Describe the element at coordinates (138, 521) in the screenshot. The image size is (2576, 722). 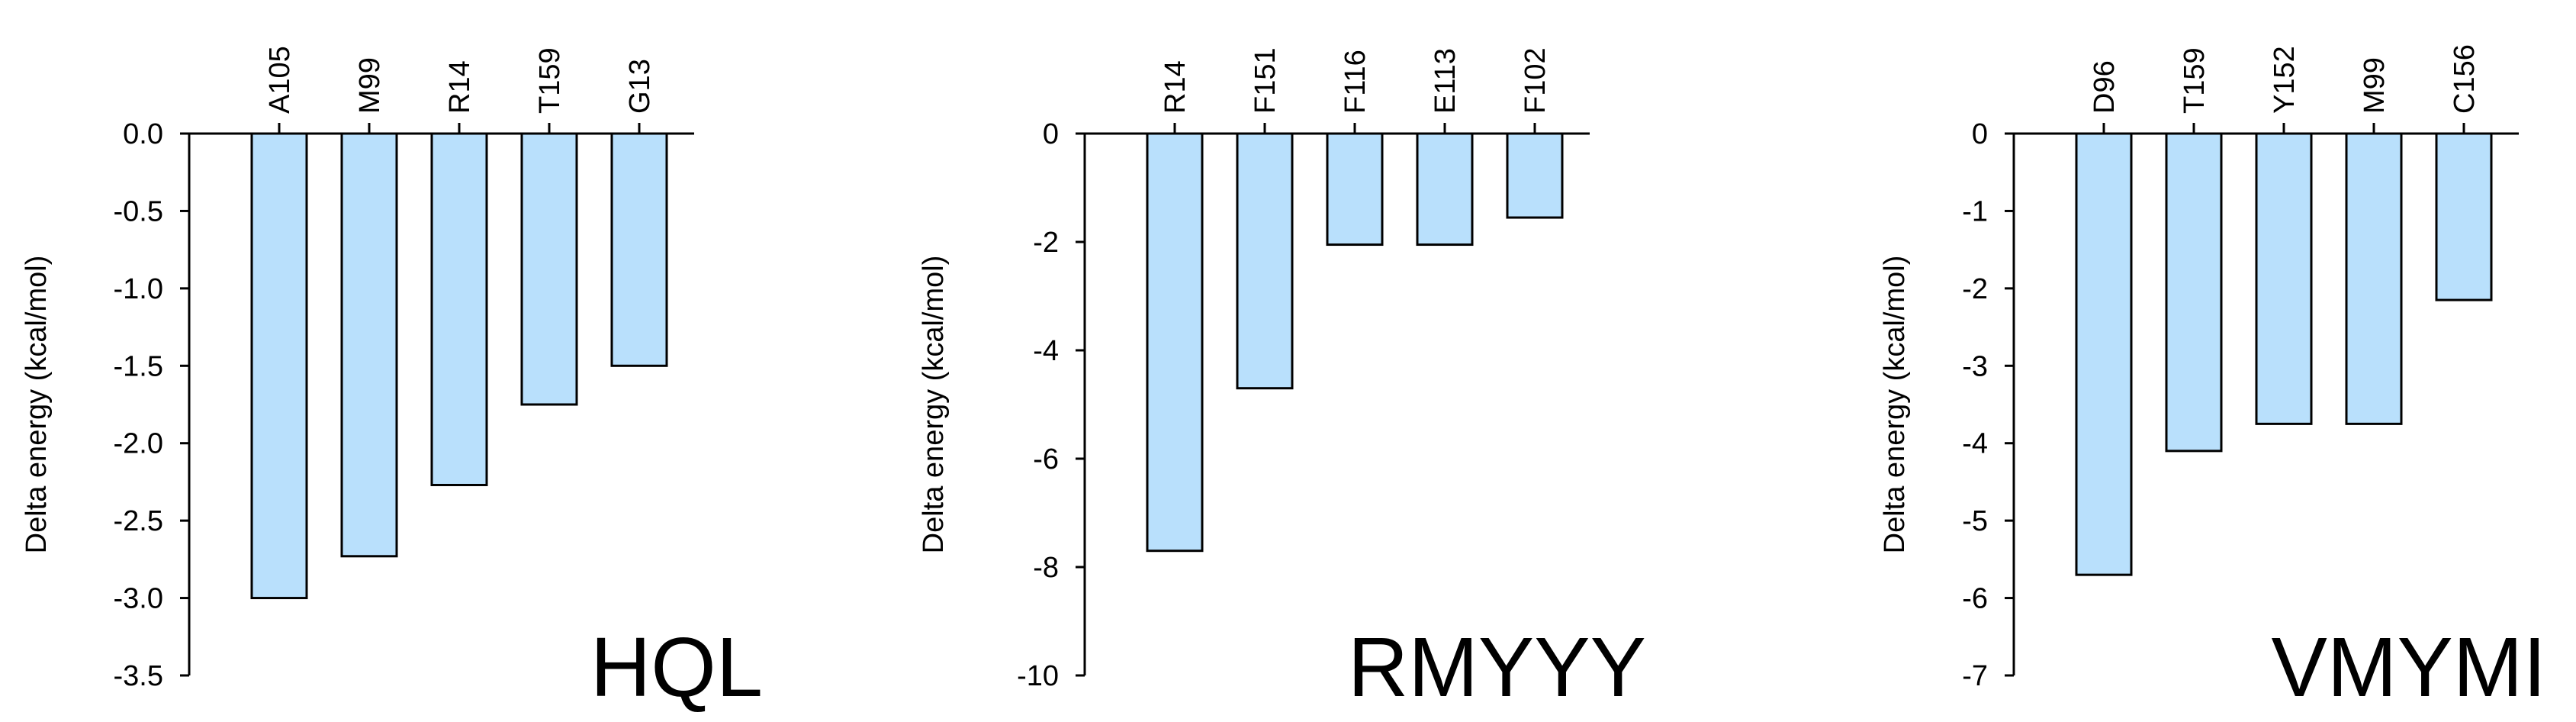
I see `y-tick-label: -2.5` at that location.